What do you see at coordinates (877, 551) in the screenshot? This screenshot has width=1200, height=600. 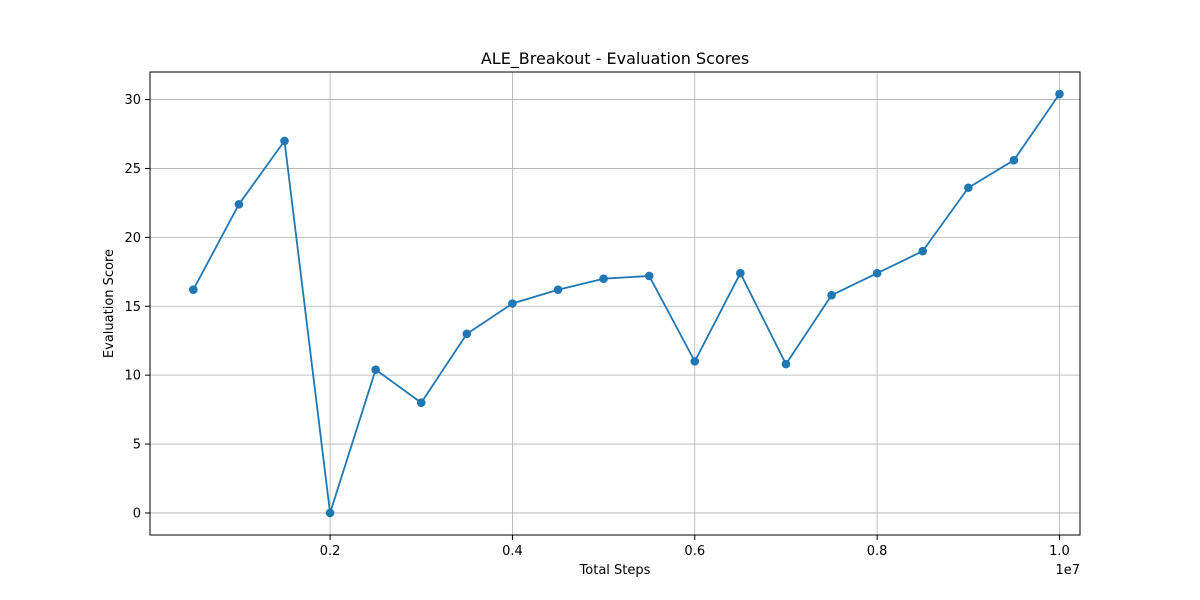 I see `x-tick-label: 0.8` at bounding box center [877, 551].